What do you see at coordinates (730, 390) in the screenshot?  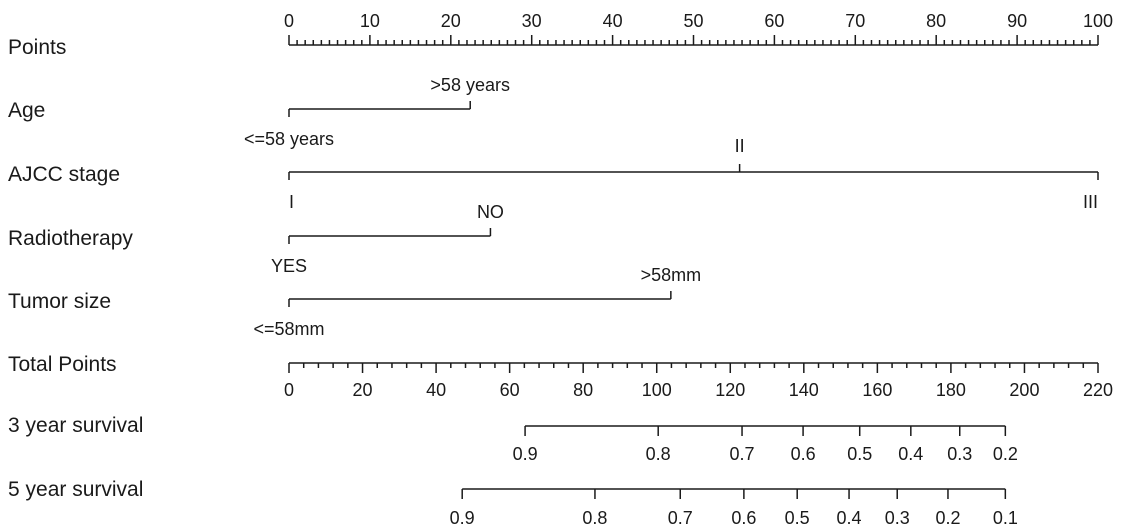 I see `total-tick-label: 120` at bounding box center [730, 390].